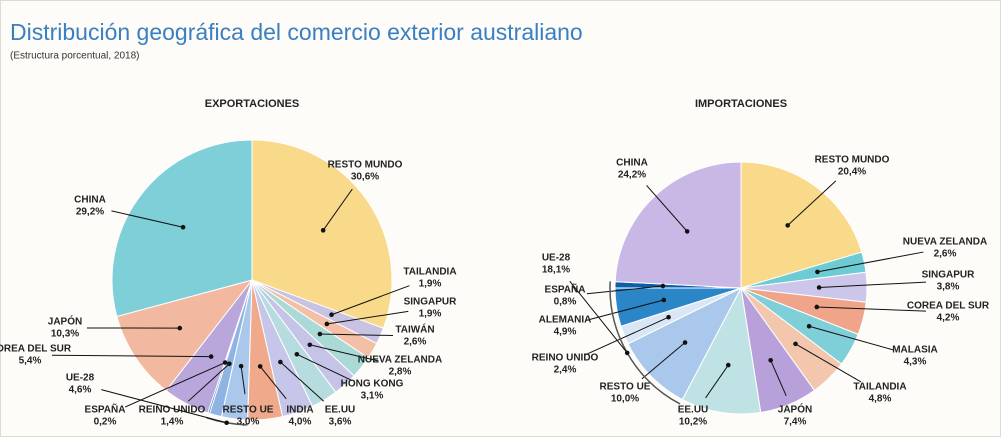 Image resolution: width=1001 pixels, height=437 pixels. What do you see at coordinates (299, 410) in the screenshot?
I see `slice-label: INDIA` at bounding box center [299, 410].